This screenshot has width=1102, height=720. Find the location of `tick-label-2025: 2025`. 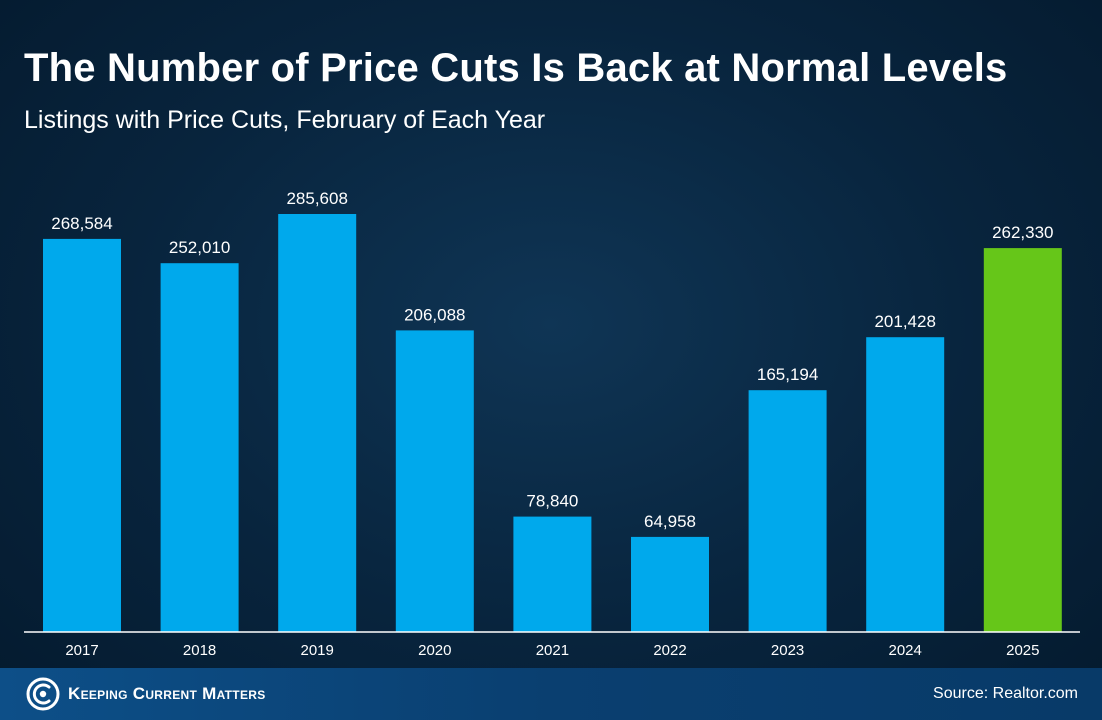

tick-label-2025: 2025 is located at coordinates (1022, 650).